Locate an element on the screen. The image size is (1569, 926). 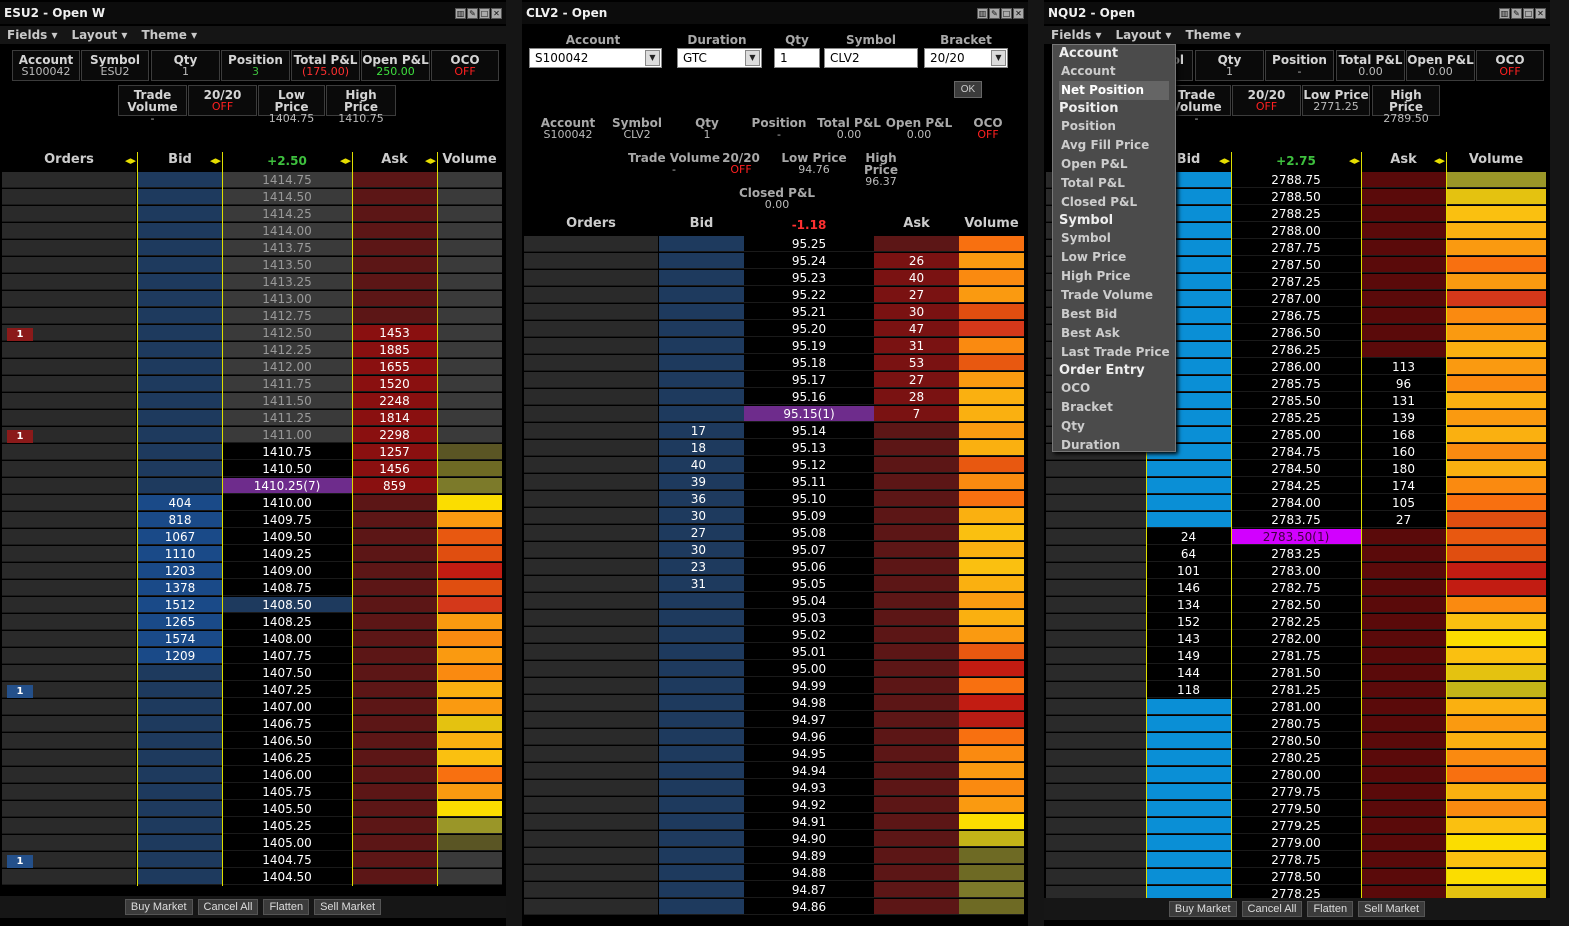
price-cell: 94.90 is located at coordinates (809, 839).